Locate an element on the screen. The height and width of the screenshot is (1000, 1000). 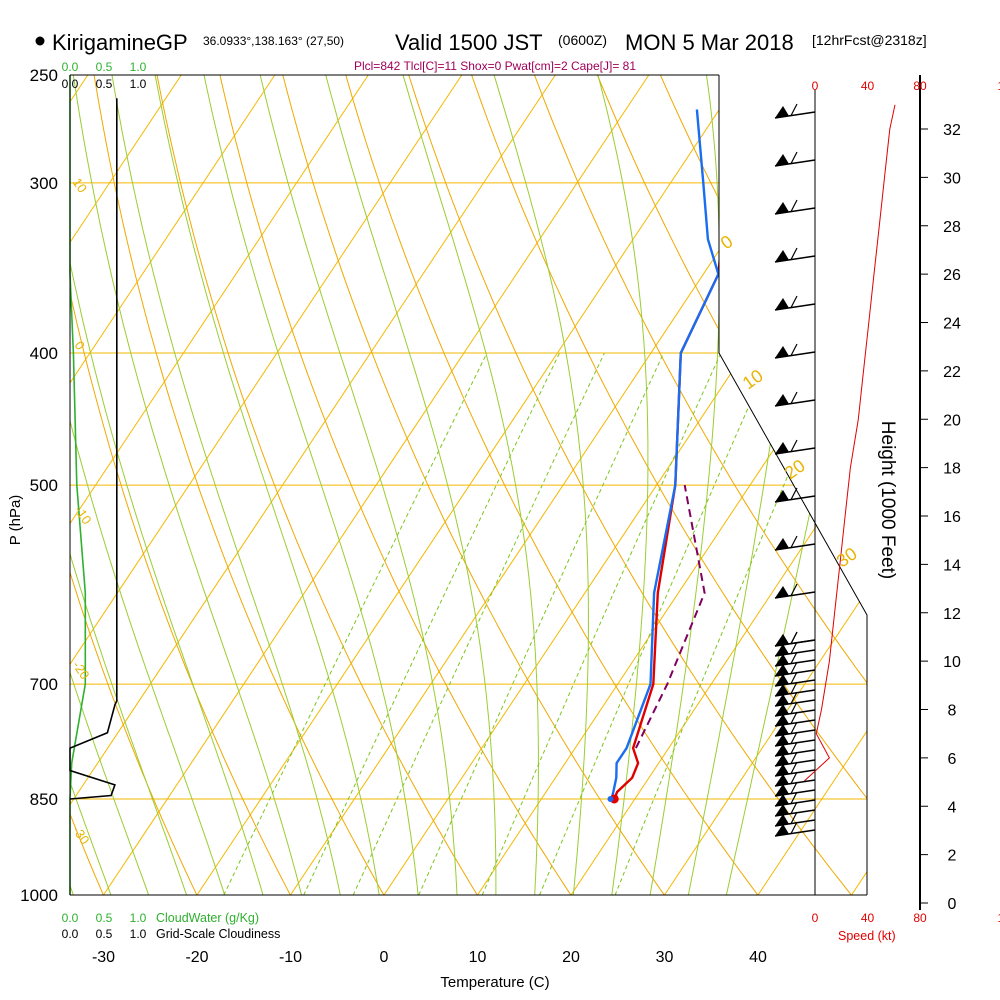
height-tick-label: 30 is located at coordinates (952, 178).